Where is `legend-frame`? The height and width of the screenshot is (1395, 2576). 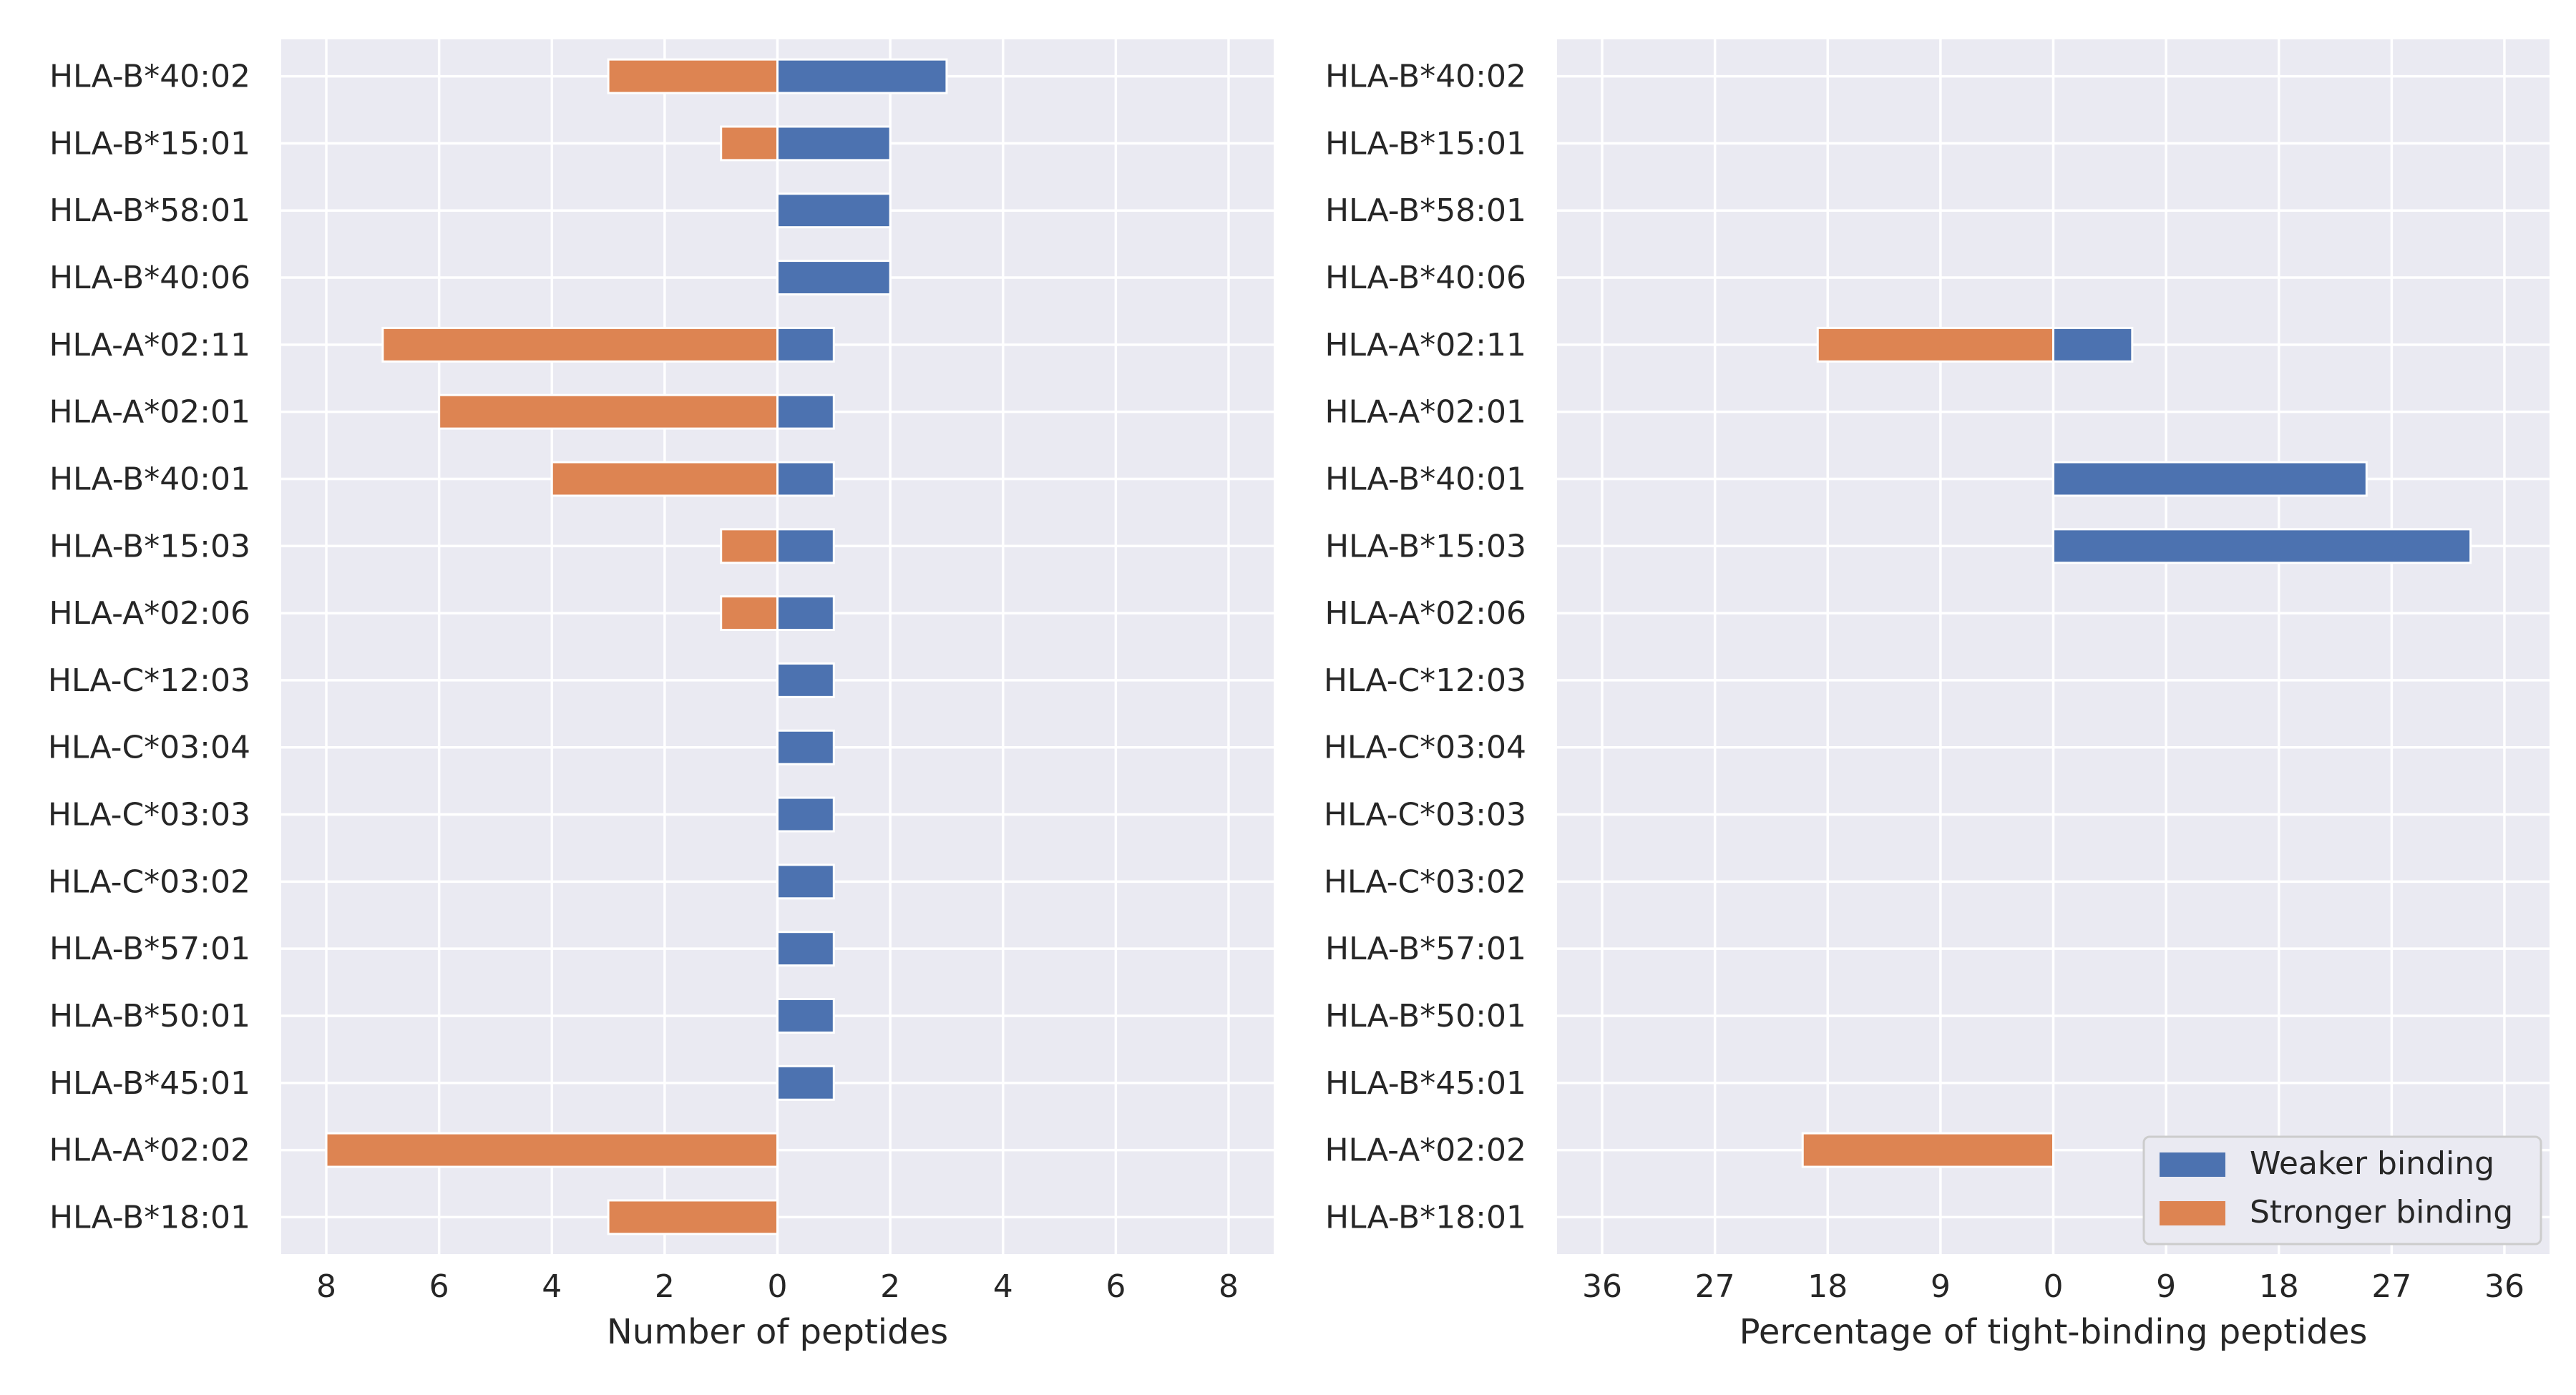 legend-frame is located at coordinates (2342, 1190).